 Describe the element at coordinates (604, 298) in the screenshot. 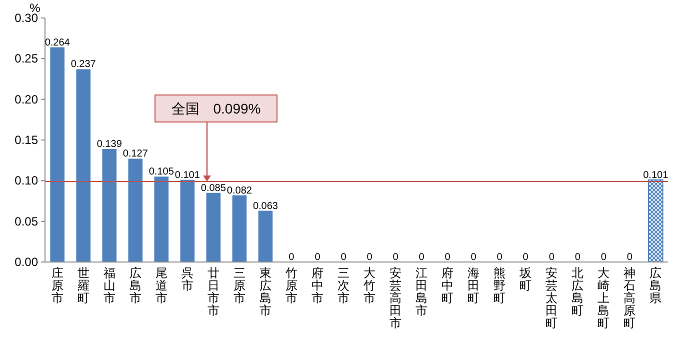

I see `x-tick-label: 大崎上島町` at that location.